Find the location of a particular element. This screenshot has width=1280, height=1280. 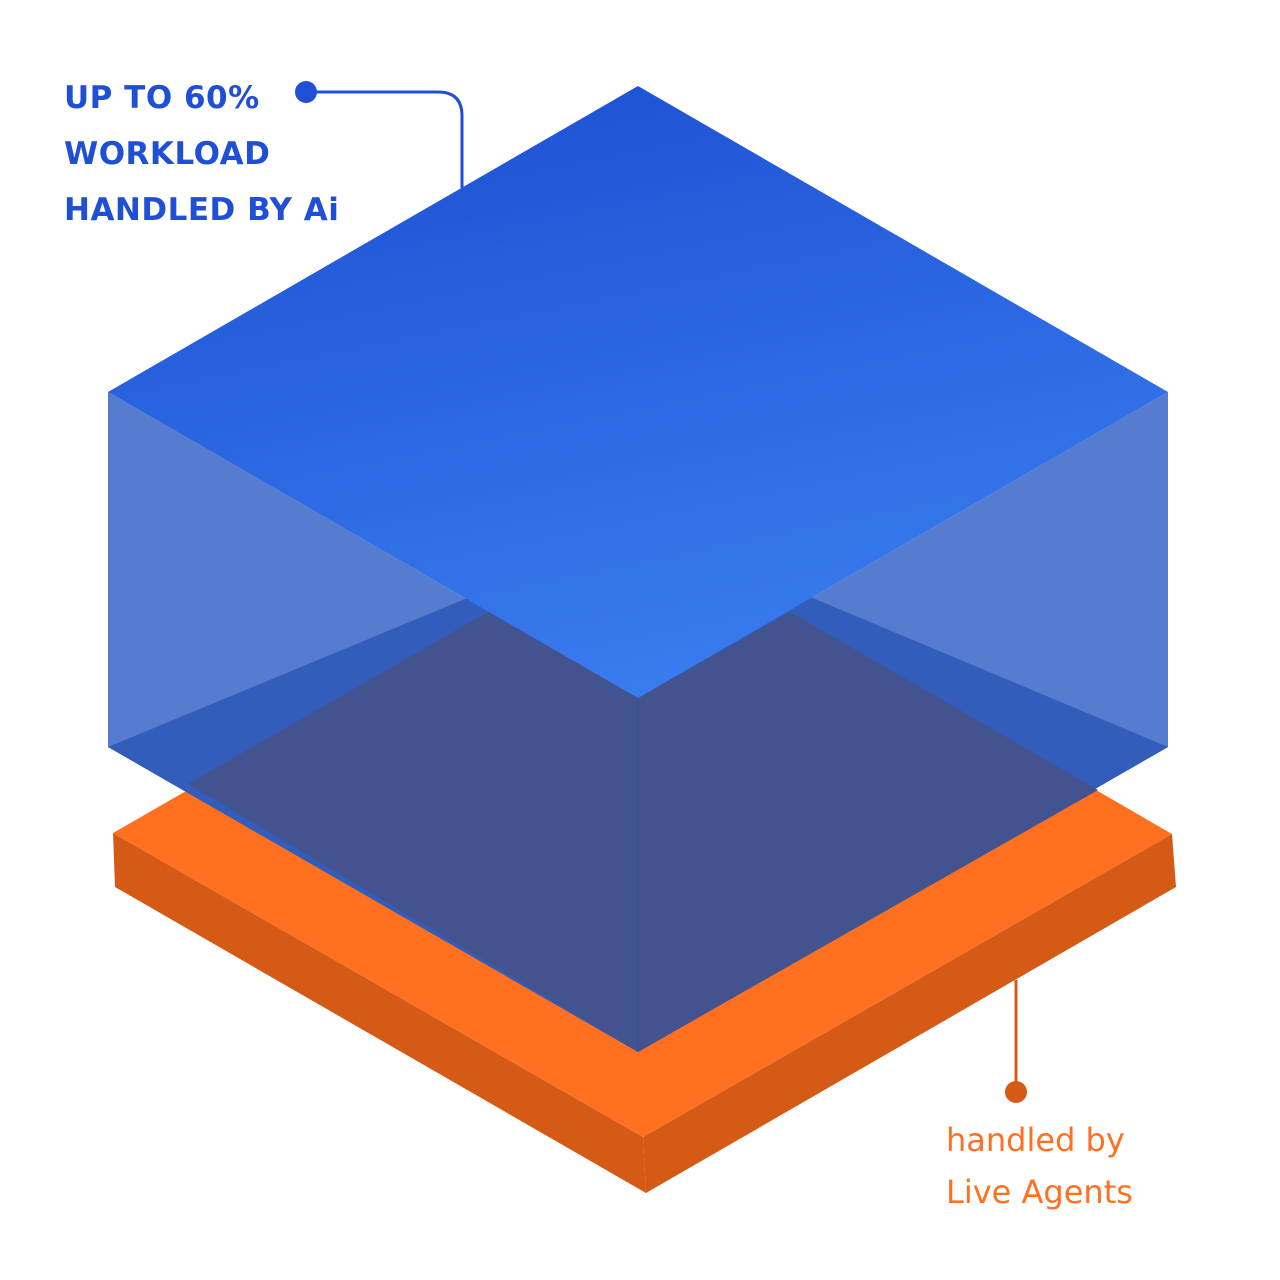

slab-right-face is located at coordinates (909, 1013).